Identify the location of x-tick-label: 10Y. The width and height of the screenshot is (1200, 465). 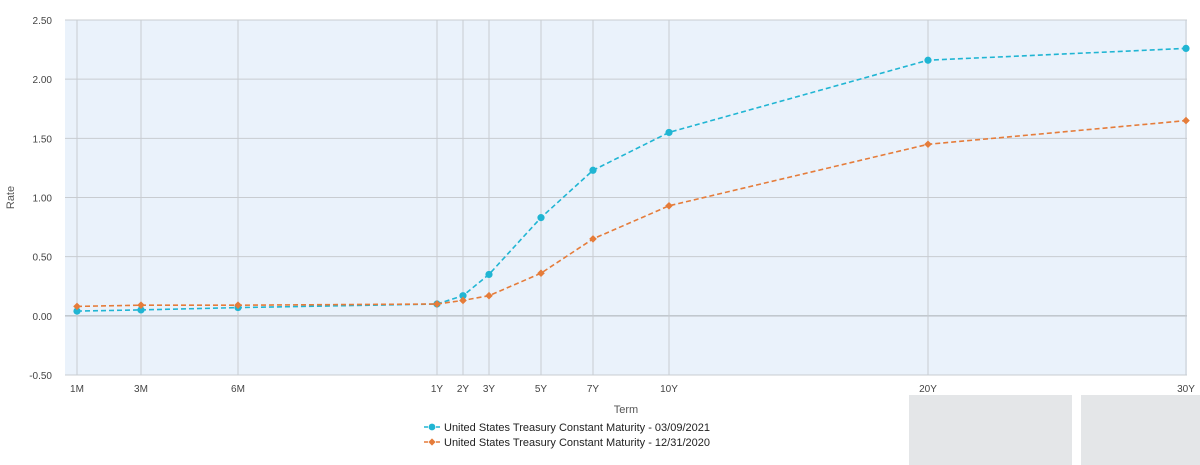
(669, 389).